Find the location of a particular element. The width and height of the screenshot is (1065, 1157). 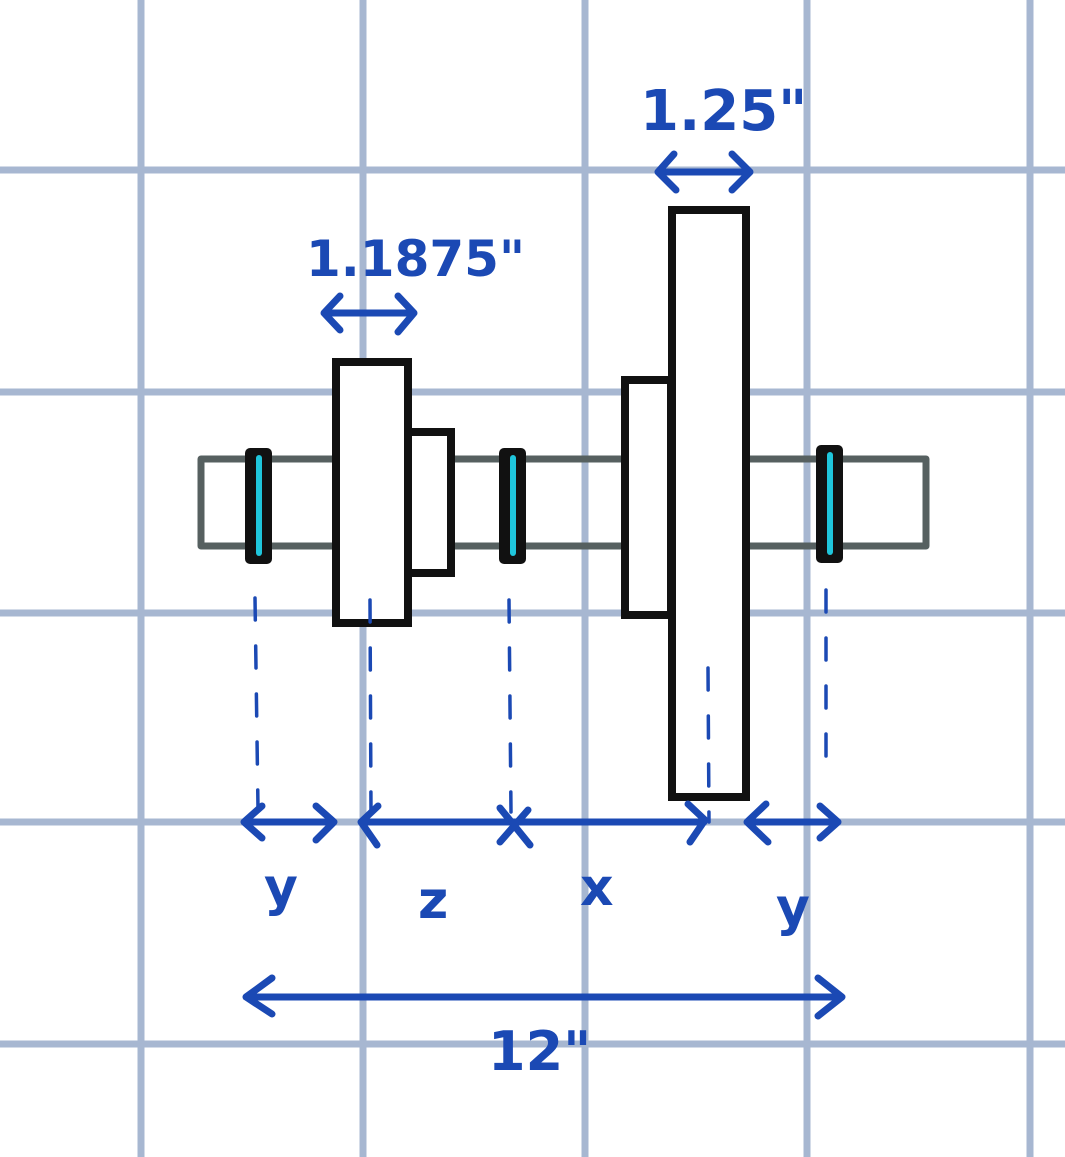

spacing-label-y-left: y is located at coordinates (281, 888).